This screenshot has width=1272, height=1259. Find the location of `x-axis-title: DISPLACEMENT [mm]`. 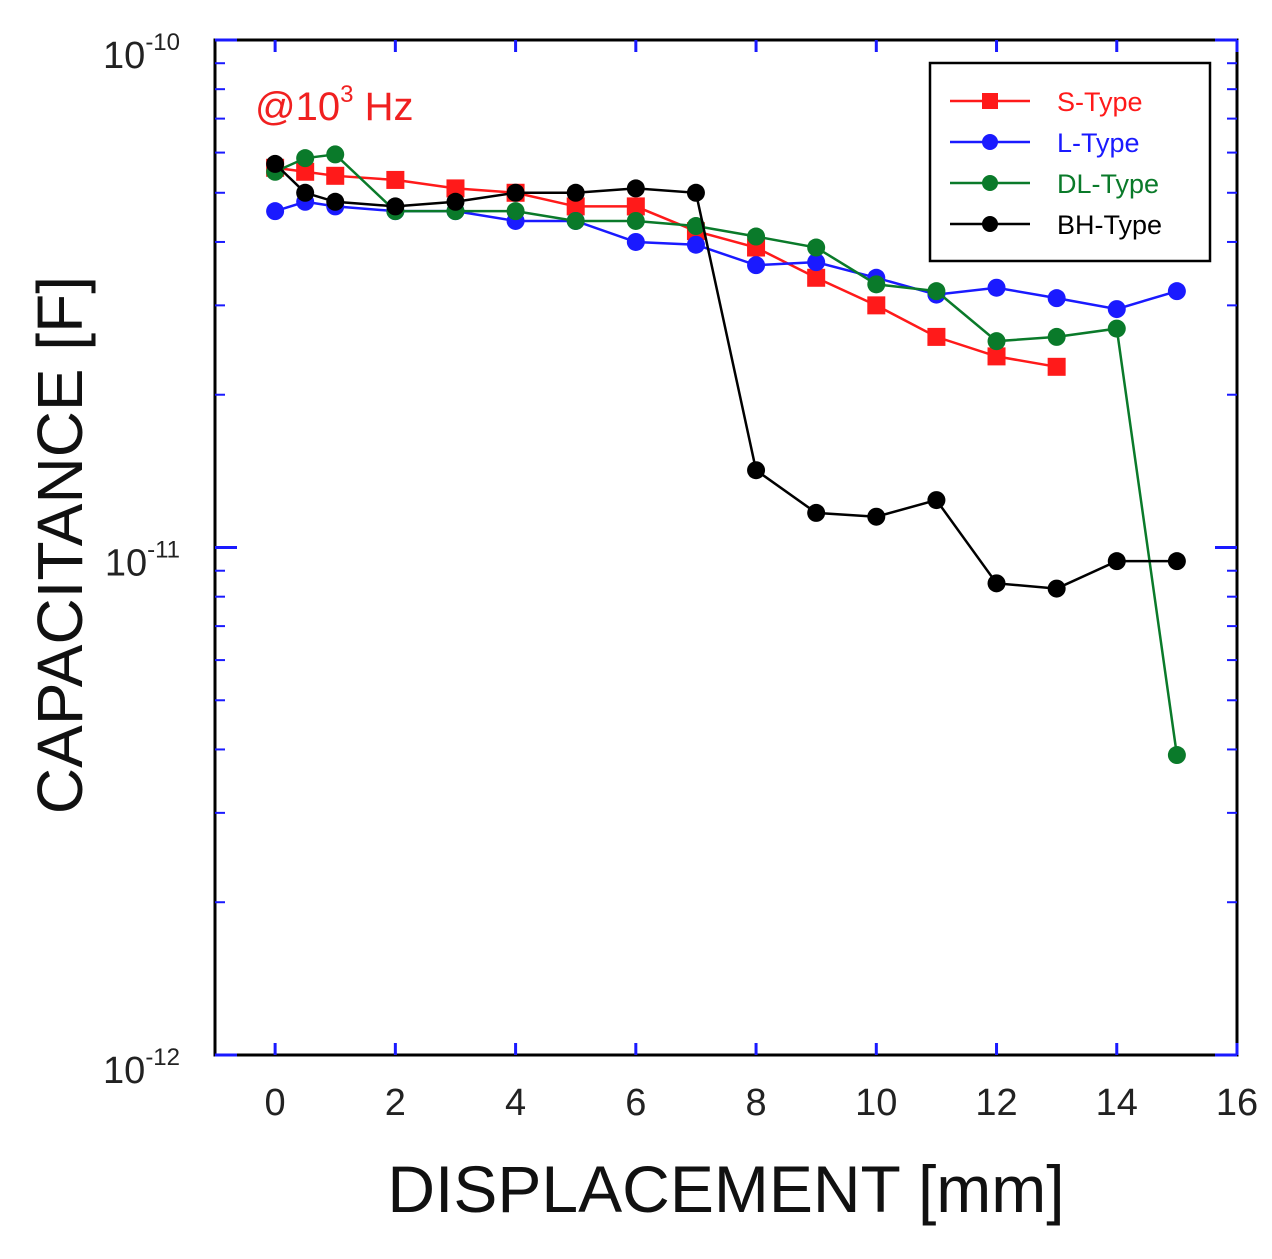

x-axis-title: DISPLACEMENT [mm] is located at coordinates (725, 1189).